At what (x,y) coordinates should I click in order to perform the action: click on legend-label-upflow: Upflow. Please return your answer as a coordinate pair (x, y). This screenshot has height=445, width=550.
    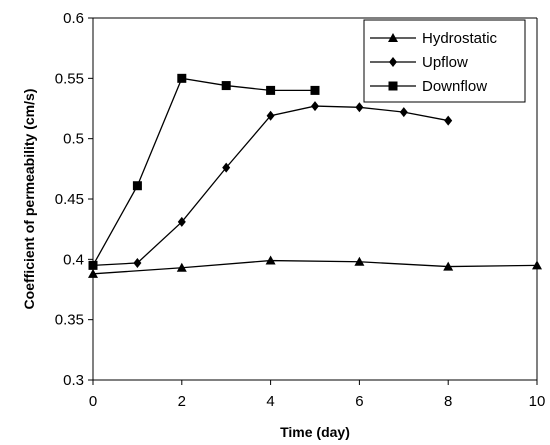
    Looking at the image, I should click on (445, 62).